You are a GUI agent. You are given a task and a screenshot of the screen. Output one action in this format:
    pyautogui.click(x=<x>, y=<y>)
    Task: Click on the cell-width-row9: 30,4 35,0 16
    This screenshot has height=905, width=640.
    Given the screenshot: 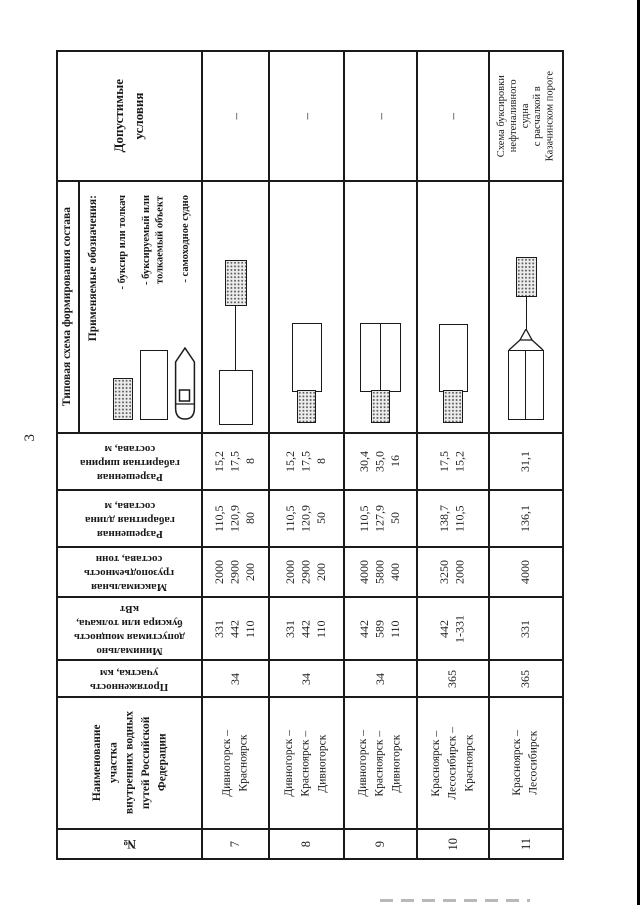 What is the action you would take?
    pyautogui.click(x=381, y=462)
    